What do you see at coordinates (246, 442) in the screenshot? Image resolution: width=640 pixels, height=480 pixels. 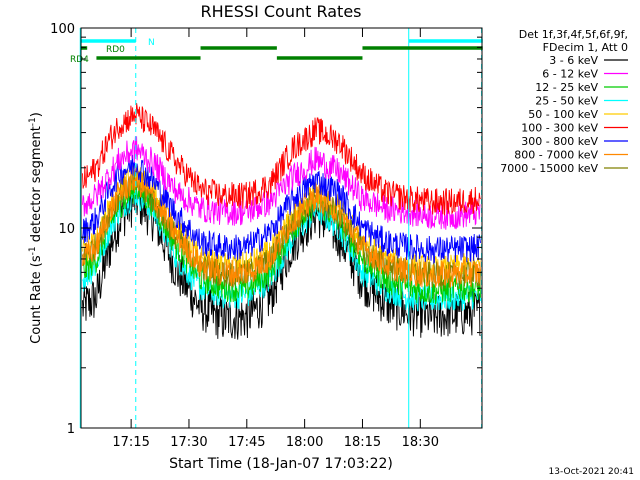 I see `x-tick-label: 17:45` at bounding box center [246, 442].